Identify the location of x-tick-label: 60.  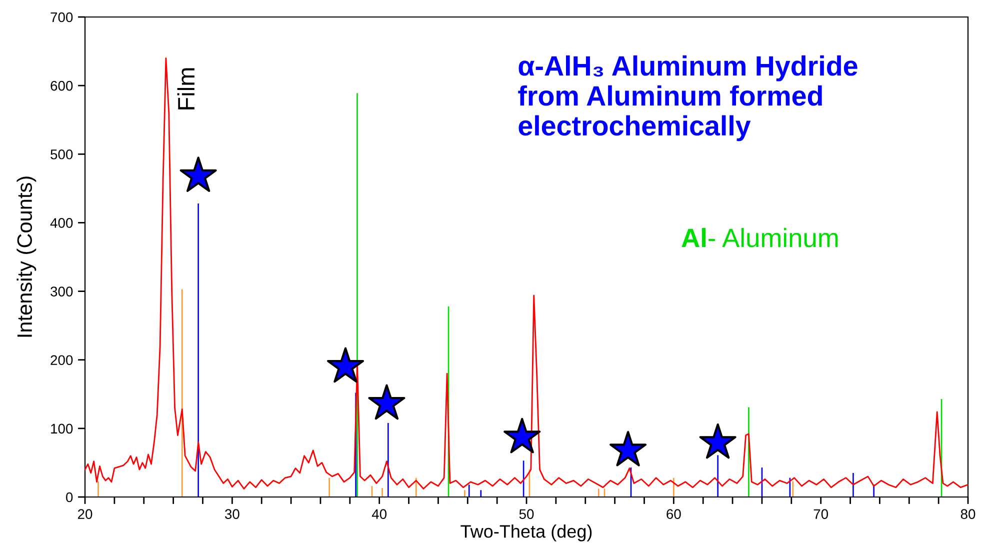
(673, 514).